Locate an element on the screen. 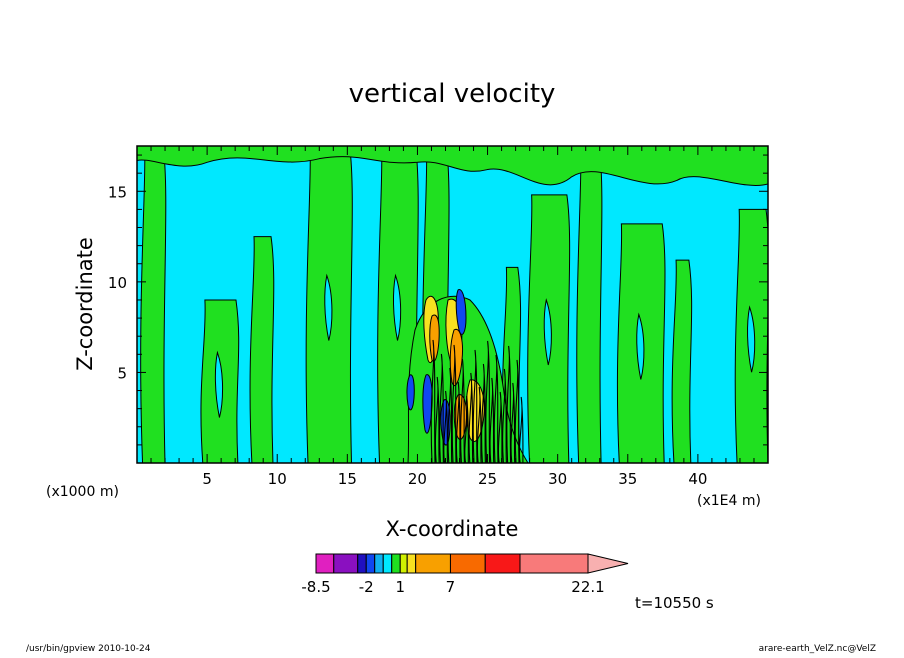 The width and height of the screenshot is (904, 658). convective-core is located at coordinates (467, 376).